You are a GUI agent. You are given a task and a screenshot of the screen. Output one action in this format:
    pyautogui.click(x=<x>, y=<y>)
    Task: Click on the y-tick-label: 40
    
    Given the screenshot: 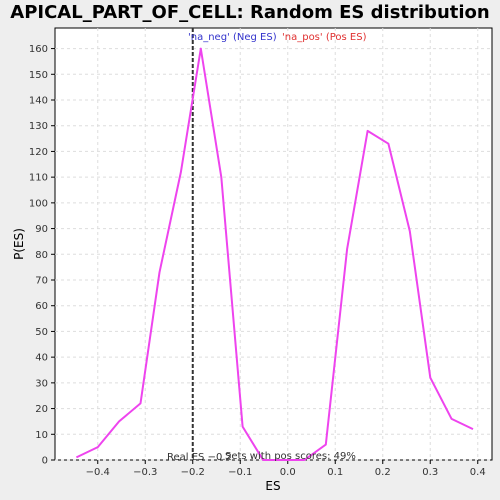 What is the action you would take?
    pyautogui.click(x=41, y=358)
    